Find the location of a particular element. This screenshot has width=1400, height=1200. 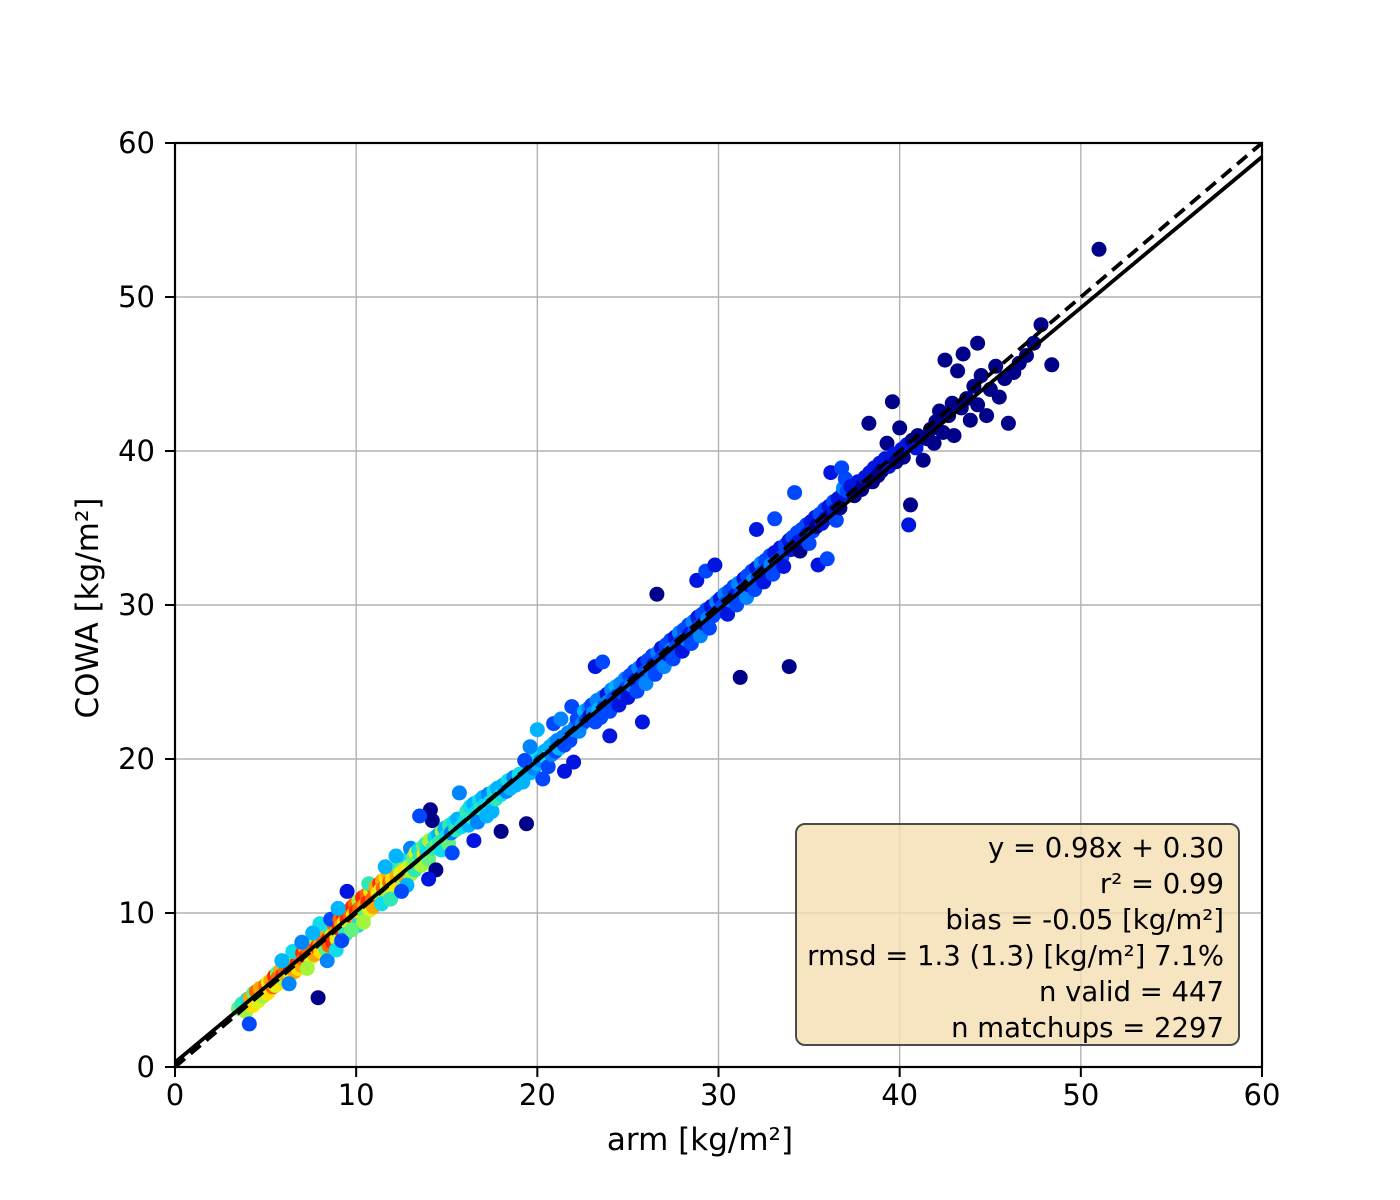

y-tick-label: 40 is located at coordinates (136, 451).